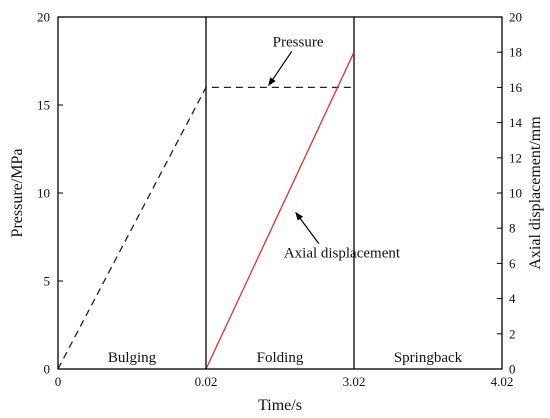 This screenshot has width=550, height=418. Describe the element at coordinates (516, 87) in the screenshot. I see `y-right-tick-label-8: 16` at that location.